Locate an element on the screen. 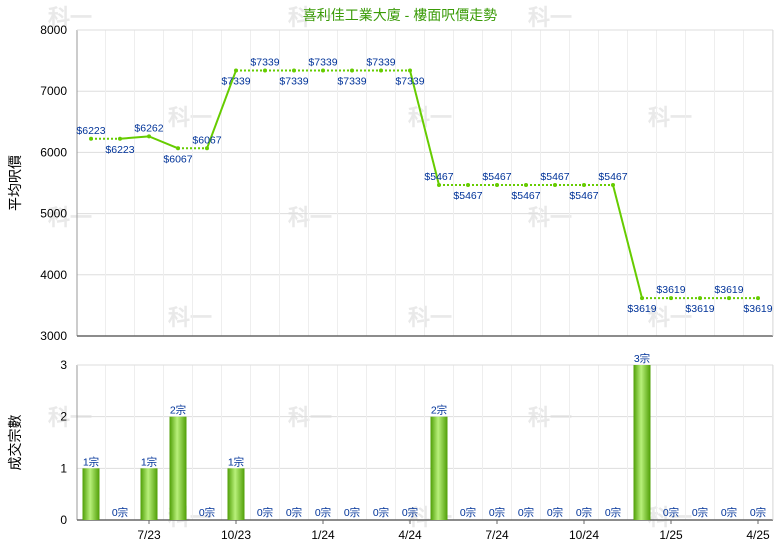 Image resolution: width=780 pixels, height=555 pixels. y-axis-title: 成交宗數 is located at coordinates (15, 443).